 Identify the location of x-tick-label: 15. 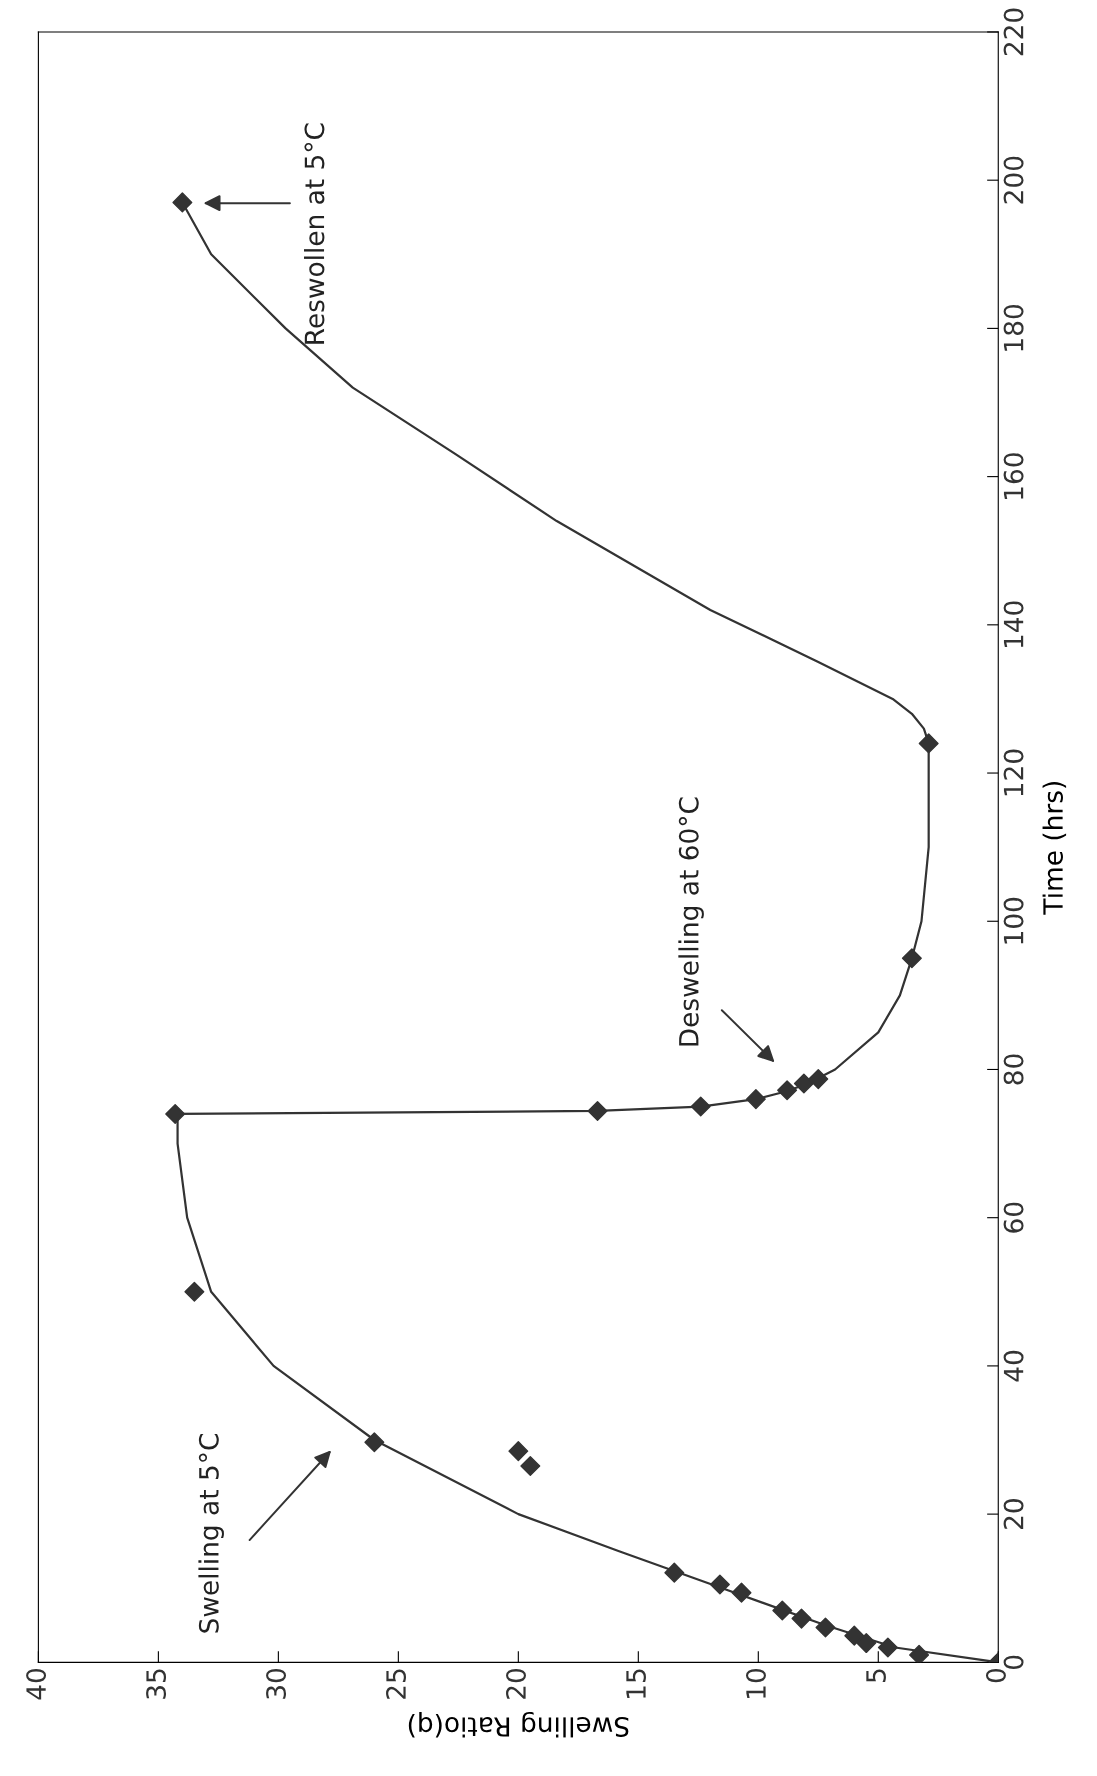
(636, 1683).